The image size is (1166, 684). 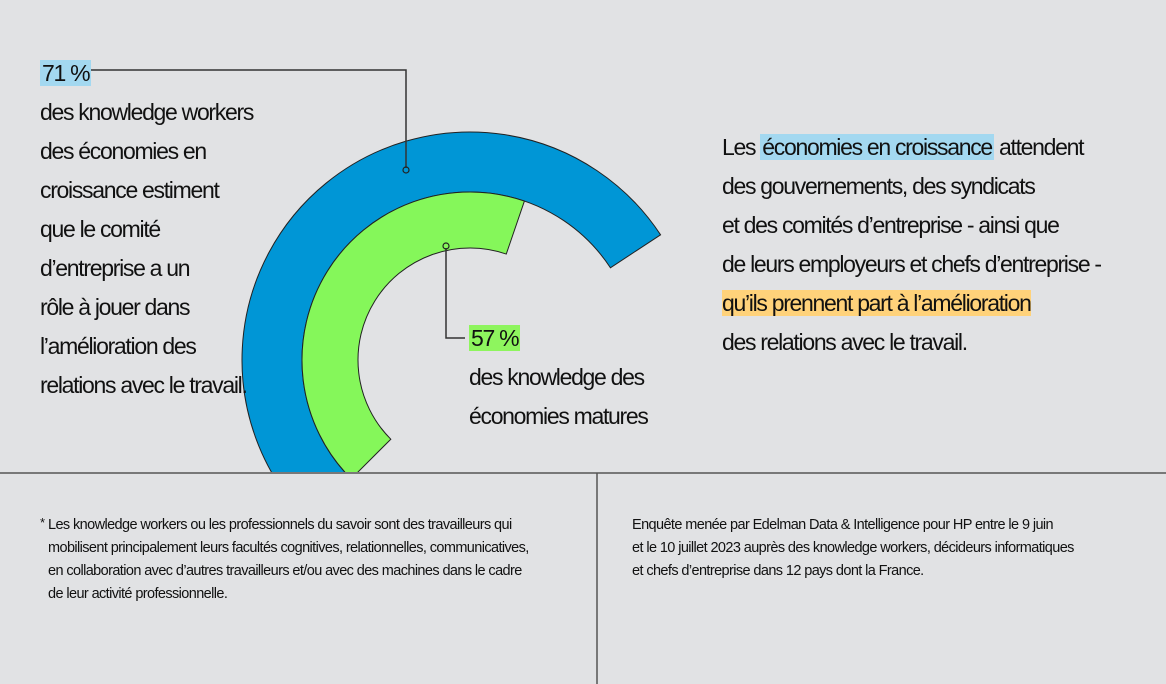 I want to click on text-line: rôle à jouer dans, so click(x=115, y=307).